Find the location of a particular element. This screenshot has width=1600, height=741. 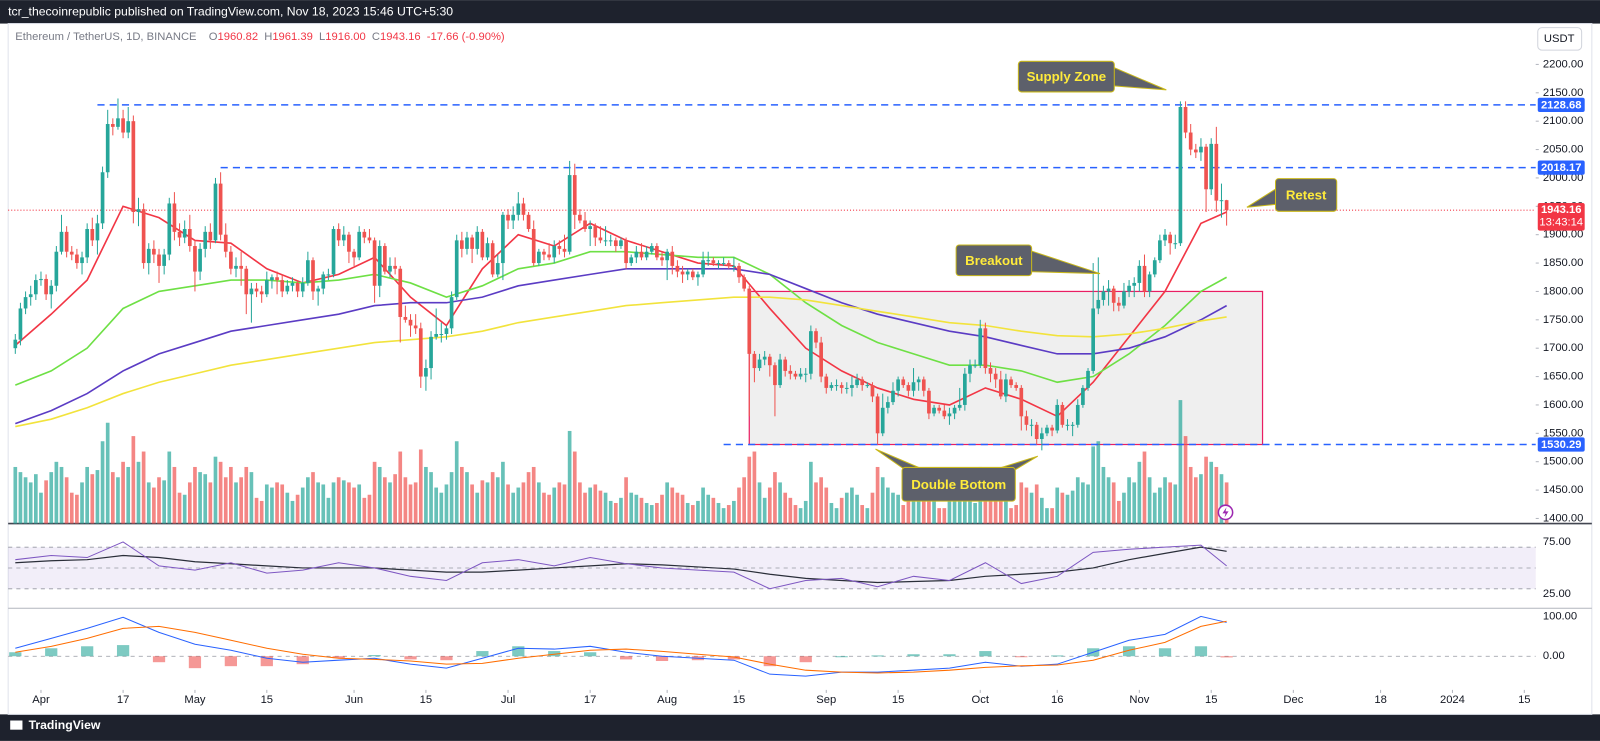

callout-box is located at coordinates (1066, 76).